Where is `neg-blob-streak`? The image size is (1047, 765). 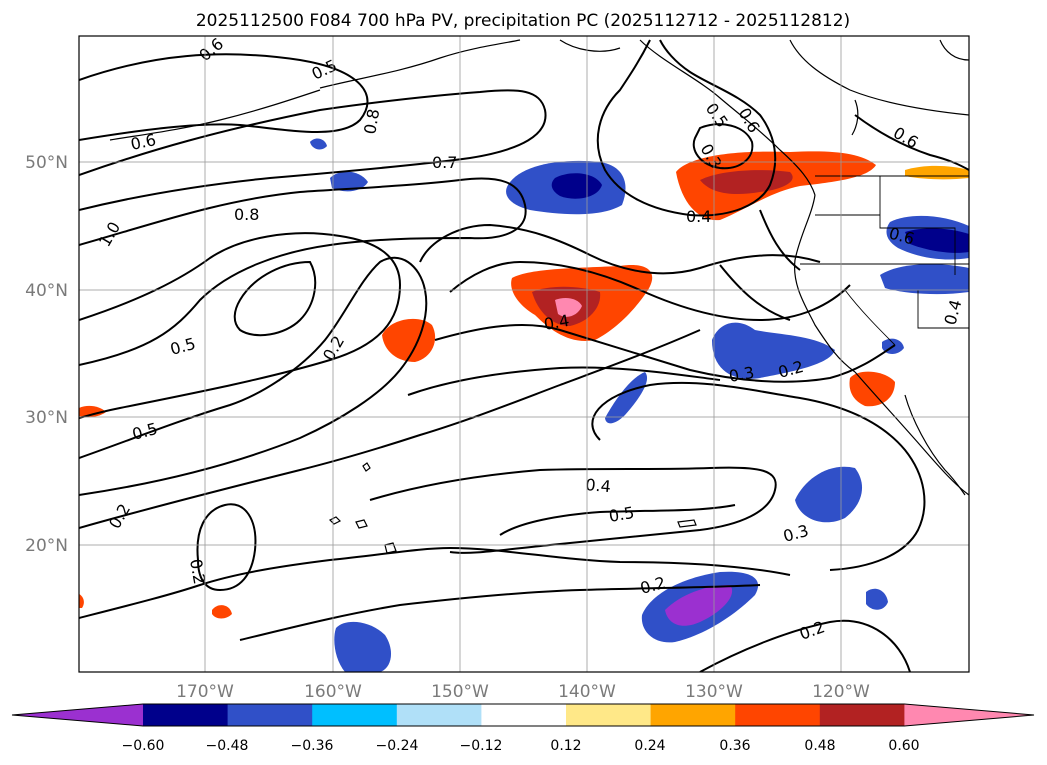 neg-blob-streak is located at coordinates (626, 398).